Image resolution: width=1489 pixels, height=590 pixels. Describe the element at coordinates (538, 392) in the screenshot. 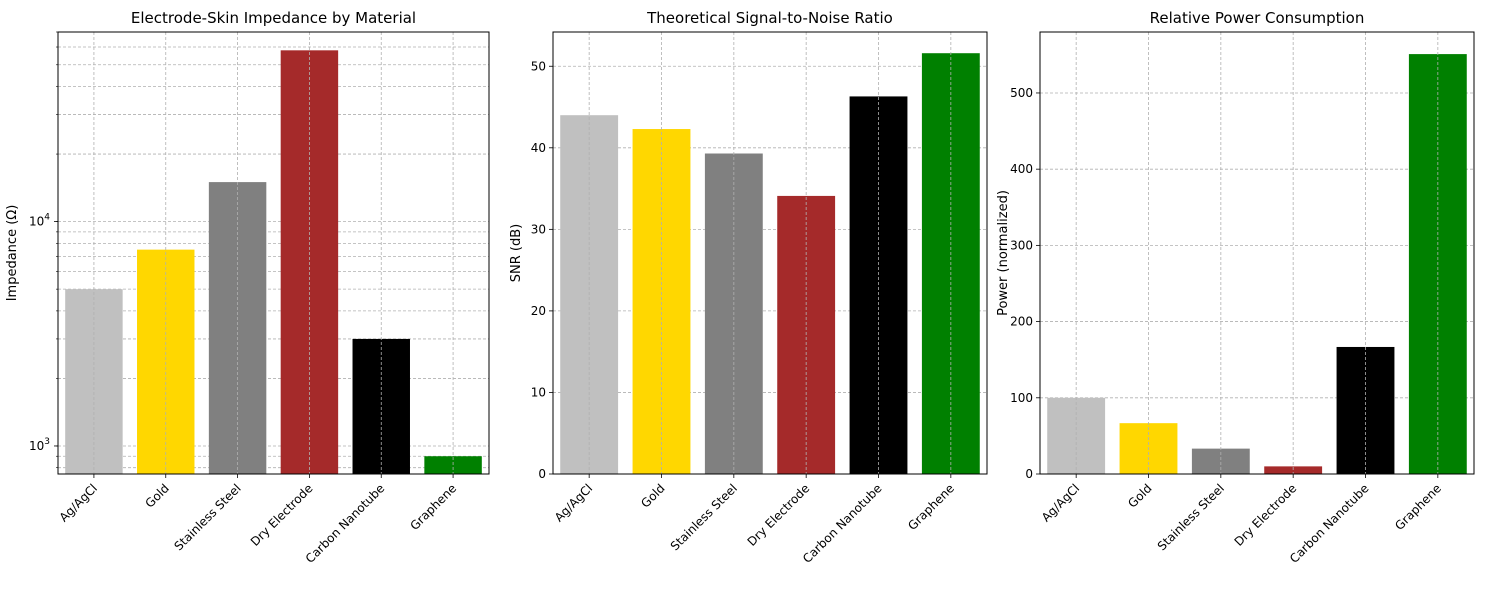

I see `y-tick-label: 10` at that location.